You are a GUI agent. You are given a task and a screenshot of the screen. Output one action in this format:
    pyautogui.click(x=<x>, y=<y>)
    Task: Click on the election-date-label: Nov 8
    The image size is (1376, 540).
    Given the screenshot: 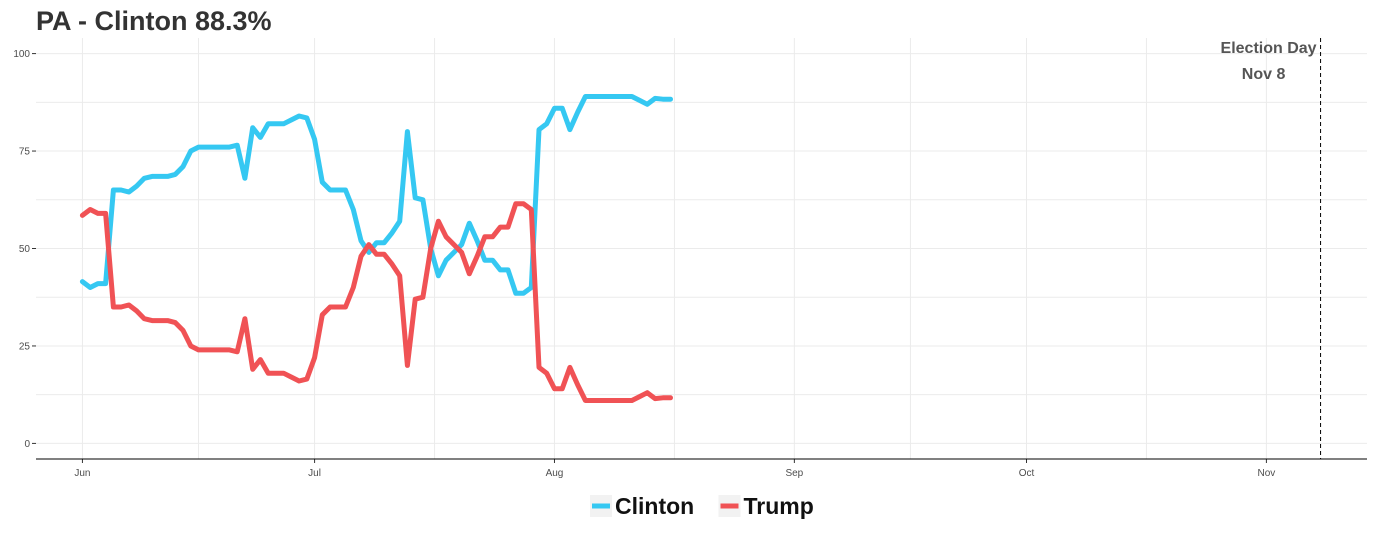 What is the action you would take?
    pyautogui.click(x=1264, y=74)
    